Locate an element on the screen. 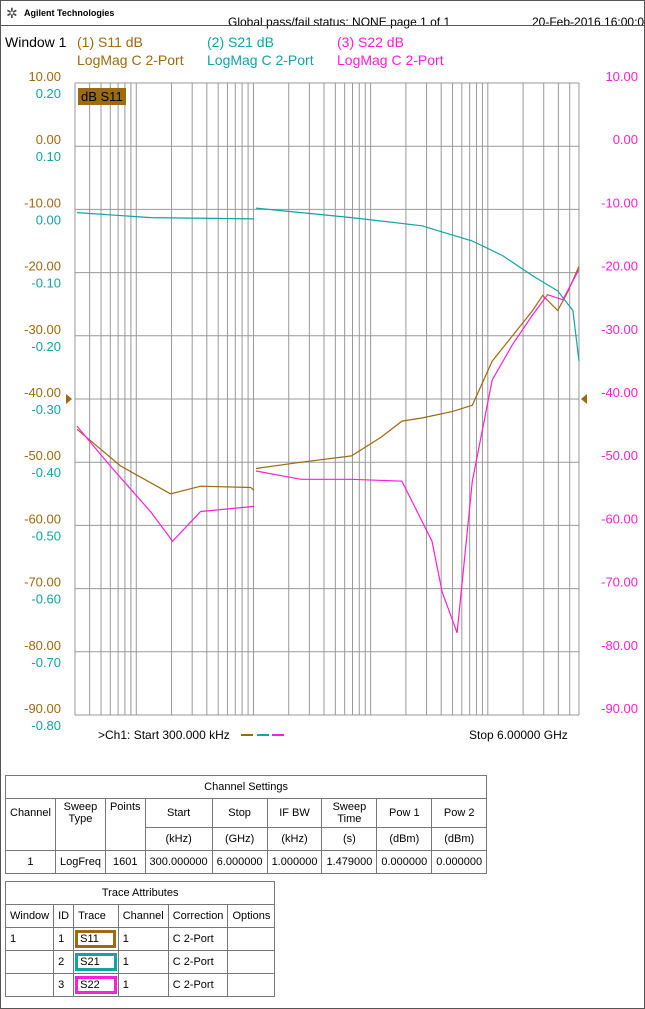 The image size is (645, 1009). column-header: Start is located at coordinates (178, 813).